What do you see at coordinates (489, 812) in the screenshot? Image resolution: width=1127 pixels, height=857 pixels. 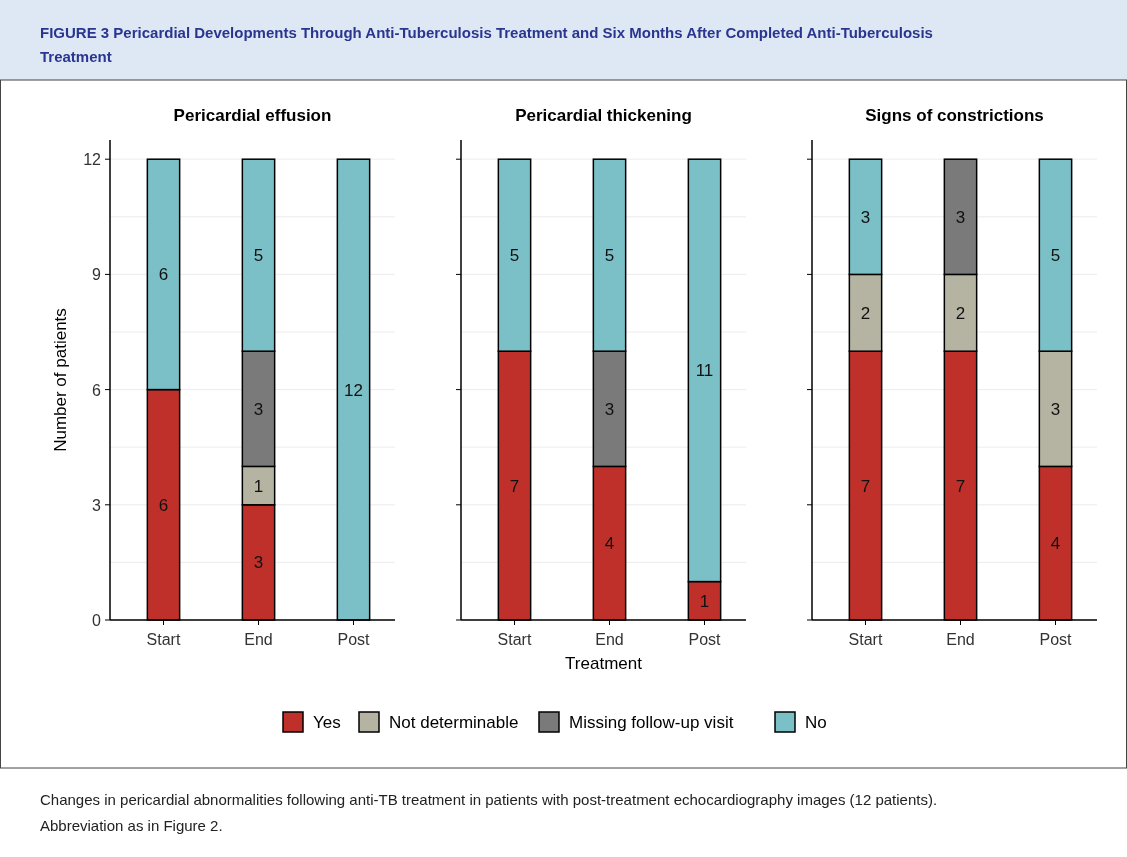 I see `text: Changes in pericardial abnormalities following anti-TB treatment in patients with post-treatment echocardiography images (12 patients). Abbreviation as in Figure 2.` at bounding box center [489, 812].